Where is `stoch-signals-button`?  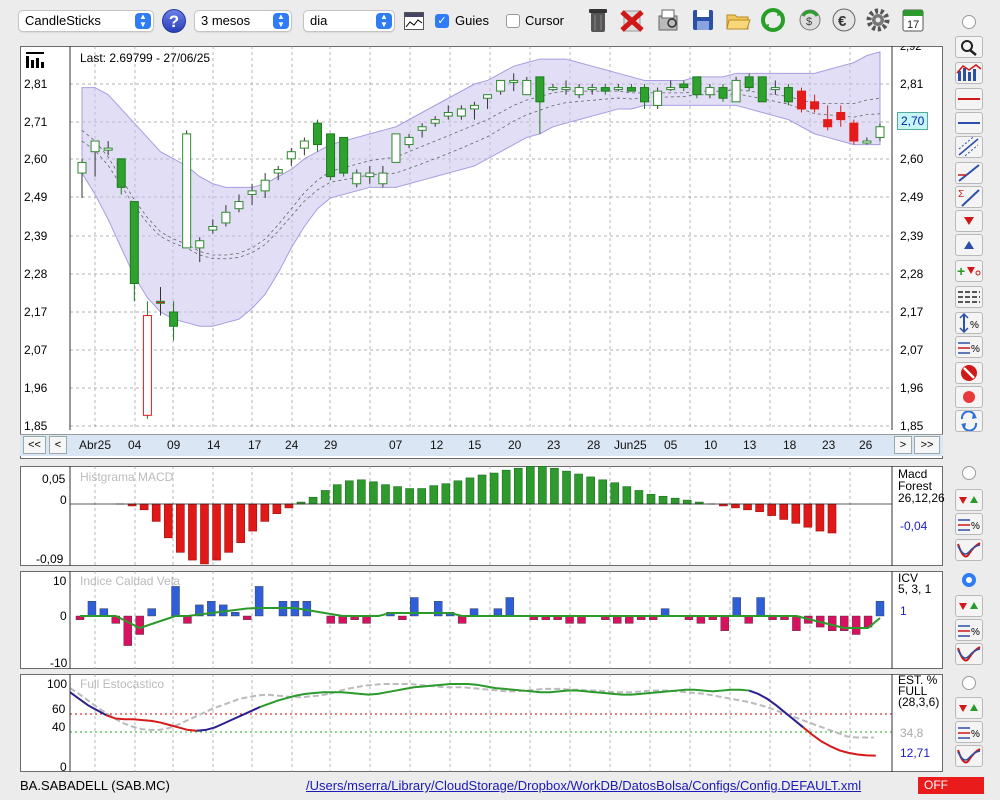
stoch-signals-button is located at coordinates (969, 708).